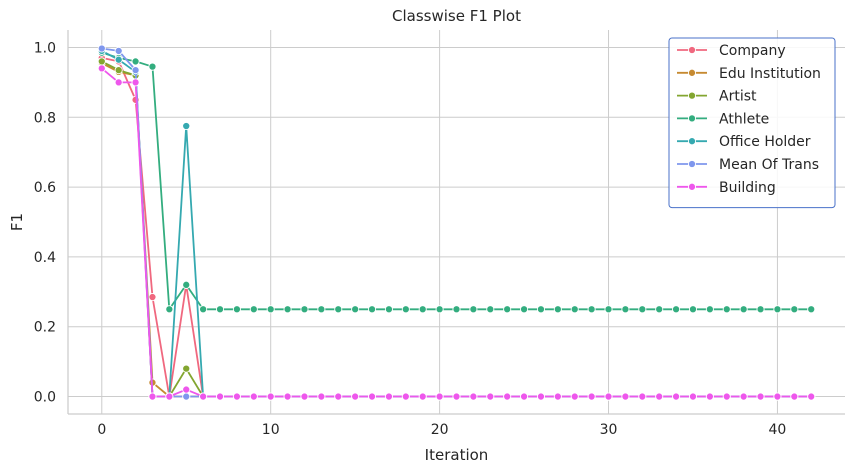 This screenshot has width=853, height=474. What do you see at coordinates (45, 48) in the screenshot?
I see `y-tick-label: 1.0` at bounding box center [45, 48].